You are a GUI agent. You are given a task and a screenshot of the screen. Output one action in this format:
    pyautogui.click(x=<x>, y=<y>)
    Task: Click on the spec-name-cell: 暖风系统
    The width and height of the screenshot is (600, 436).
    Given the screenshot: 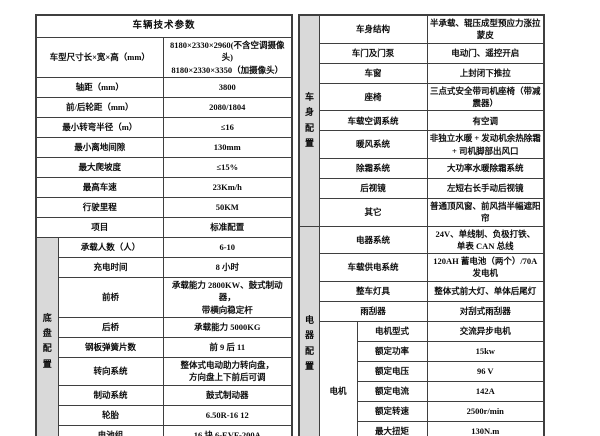 What is the action you would take?
    pyautogui.click(x=373, y=144)
    